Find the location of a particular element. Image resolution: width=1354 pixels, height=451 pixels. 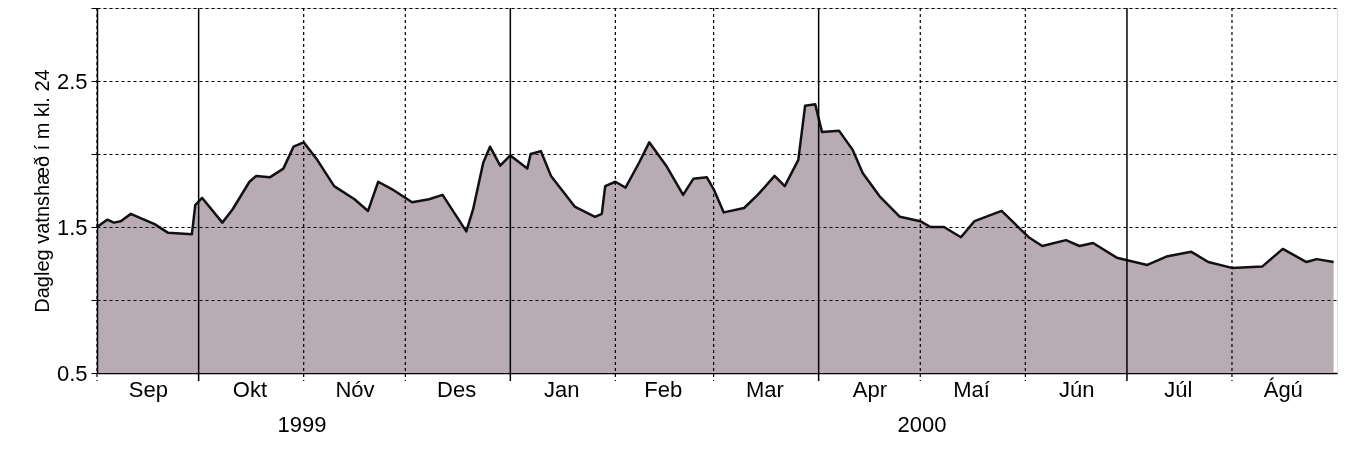

x-tick-label: Des is located at coordinates (457, 389).